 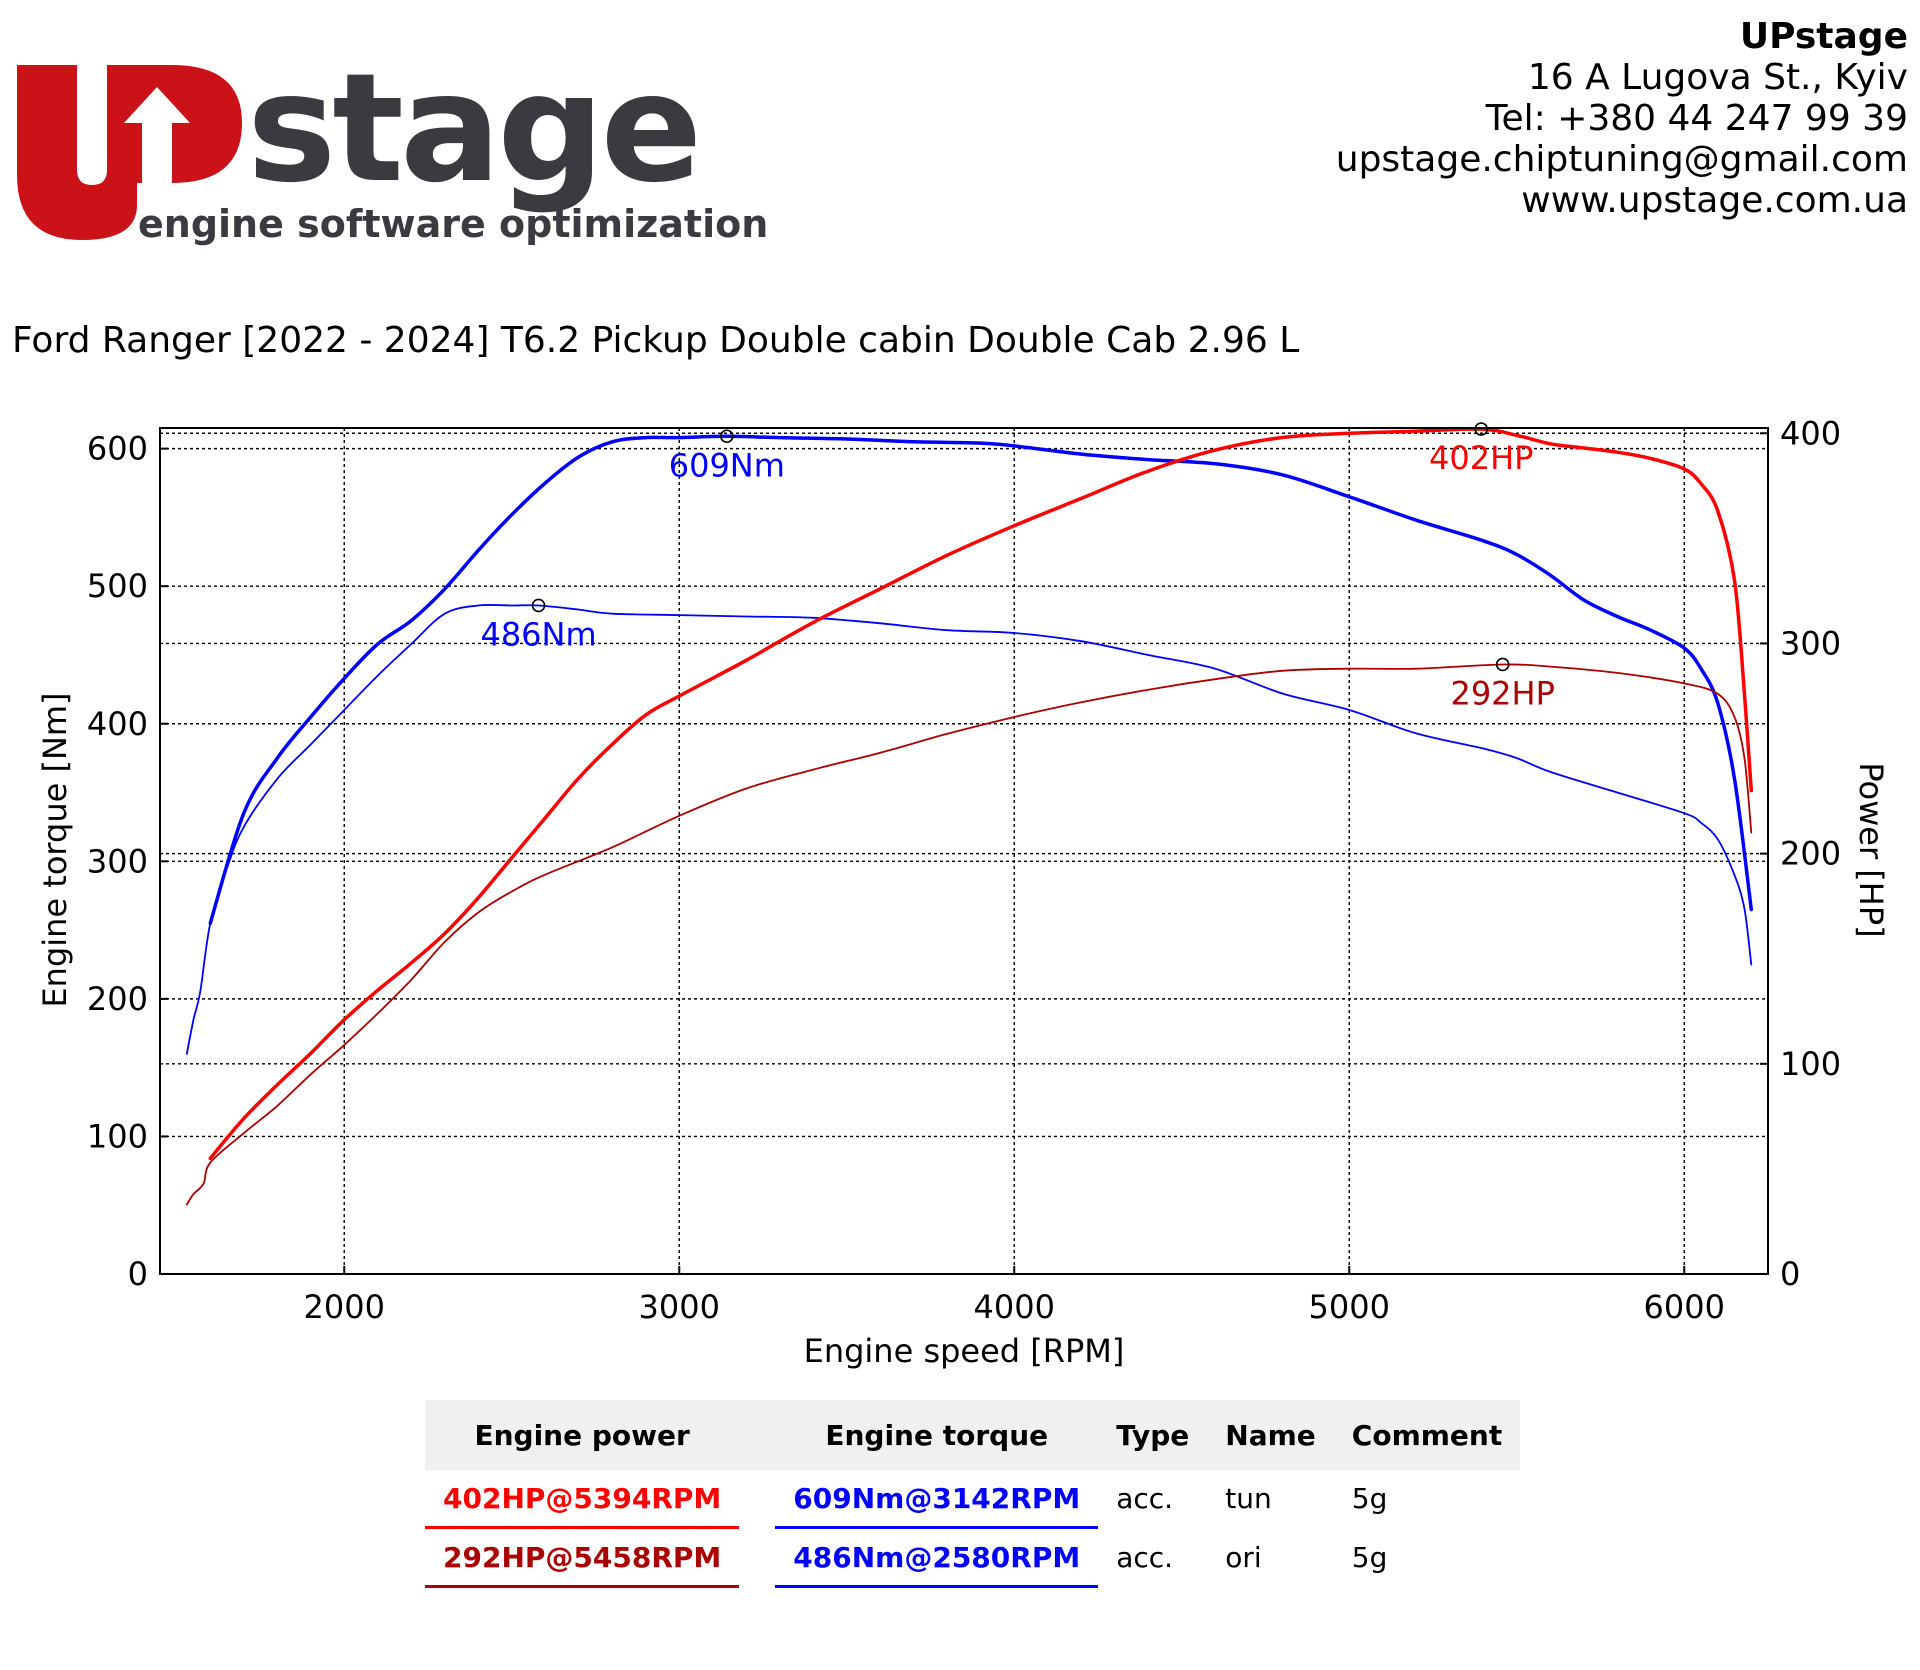 I want to click on summary-row-tun: 402HP@5394RPM 609Nm@3142RPM acc. tun 5g, so click(x=972, y=1499).